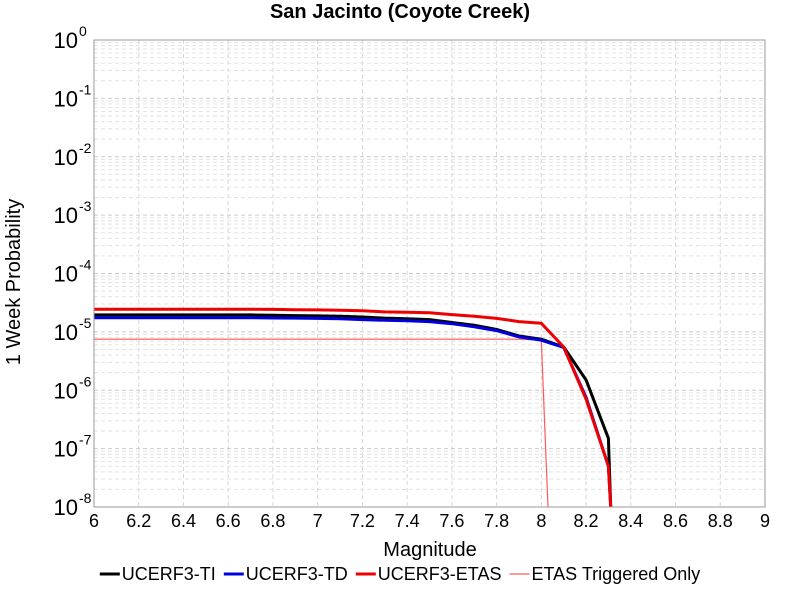  Describe the element at coordinates (94, 521) in the screenshot. I see `x-tick-label: 6` at that location.